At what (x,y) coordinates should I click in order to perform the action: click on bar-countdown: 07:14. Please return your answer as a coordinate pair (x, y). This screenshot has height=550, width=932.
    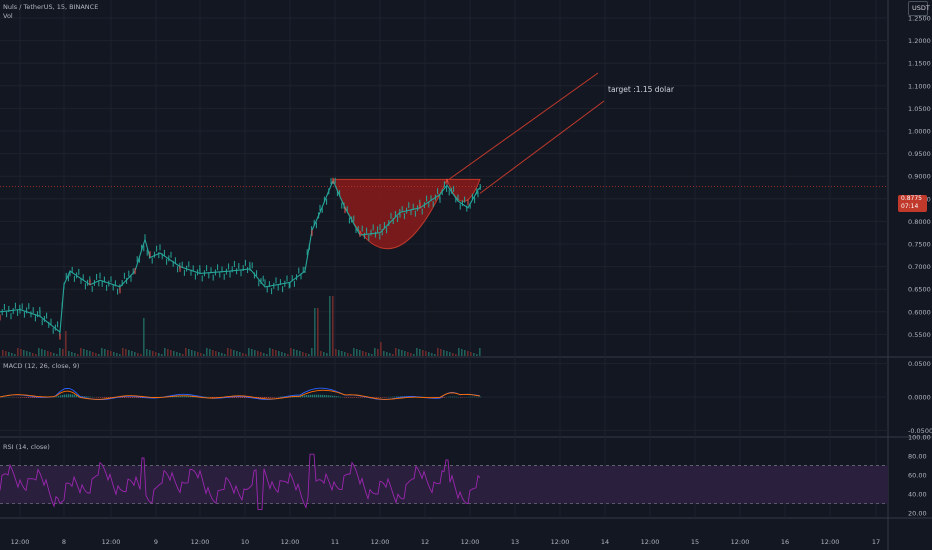
    Looking at the image, I should click on (910, 206).